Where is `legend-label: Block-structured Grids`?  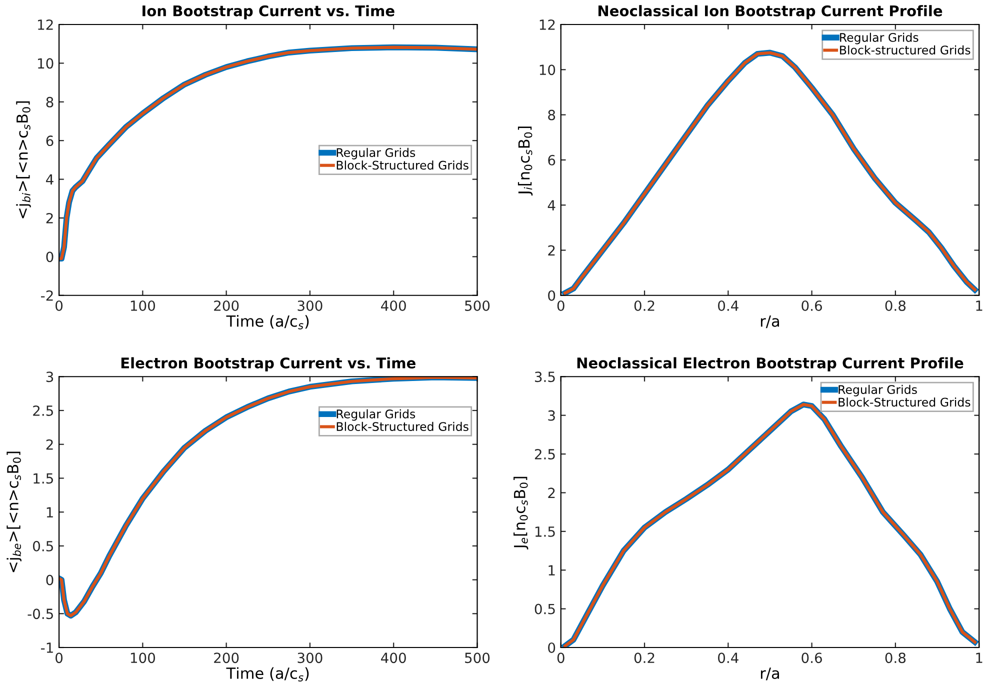 legend-label: Block-structured Grids is located at coordinates (905, 50).